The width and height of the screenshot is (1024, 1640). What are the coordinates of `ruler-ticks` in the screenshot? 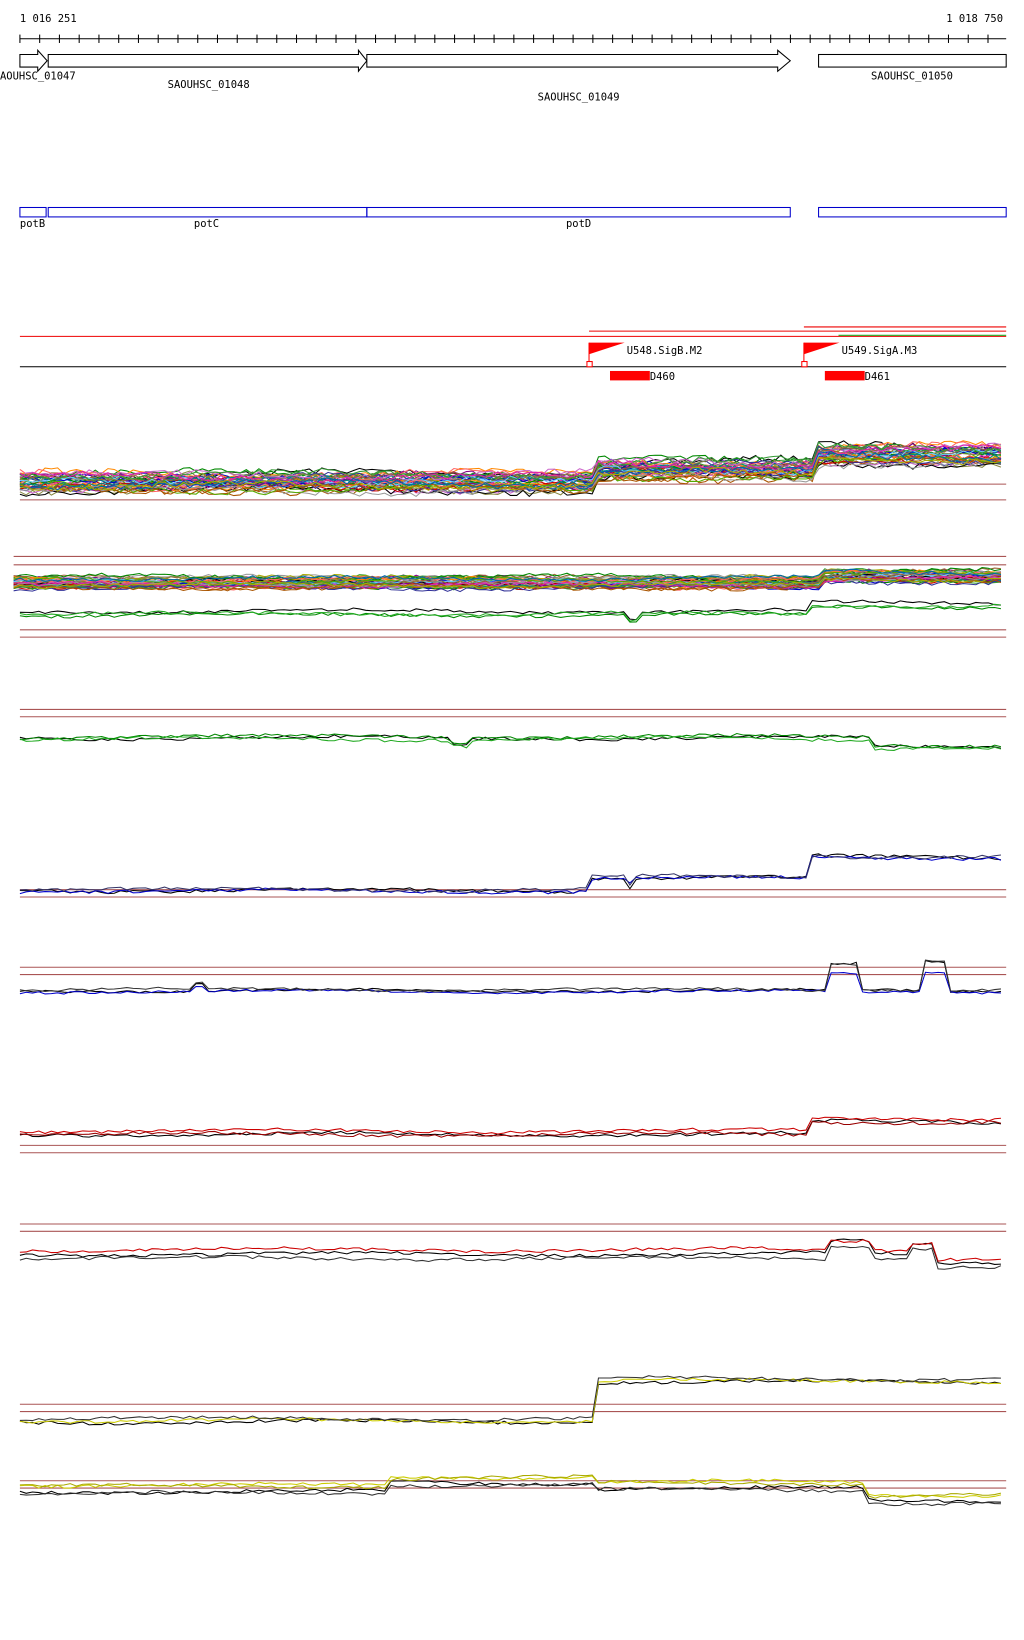 It's located at (504, 38).